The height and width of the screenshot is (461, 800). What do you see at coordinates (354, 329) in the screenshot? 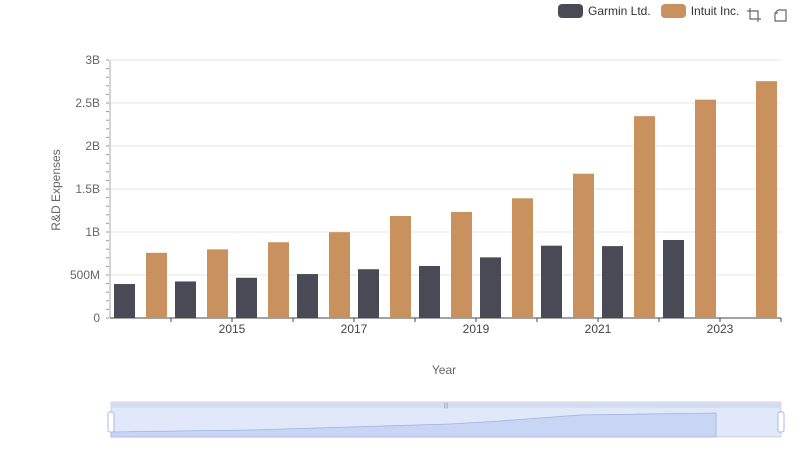
I see `x-tick-label: 2017` at bounding box center [354, 329].